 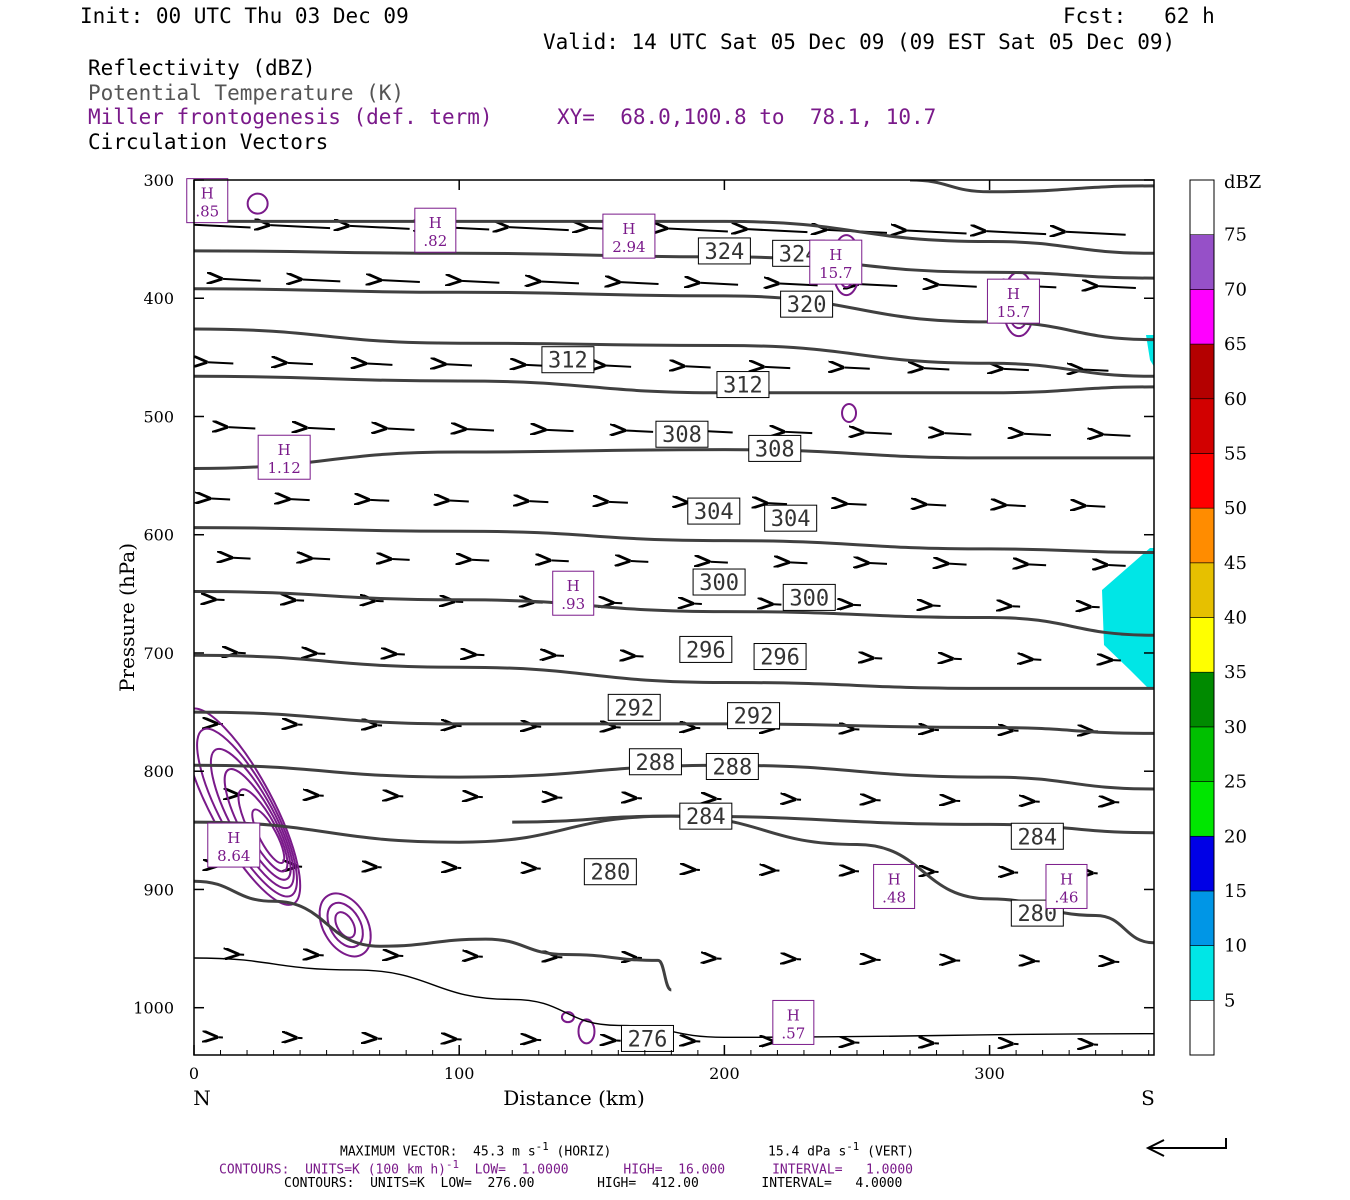 What do you see at coordinates (580, 1152) in the screenshot?
I see `max-vector-horiz: (HORIZ)` at bounding box center [580, 1152].